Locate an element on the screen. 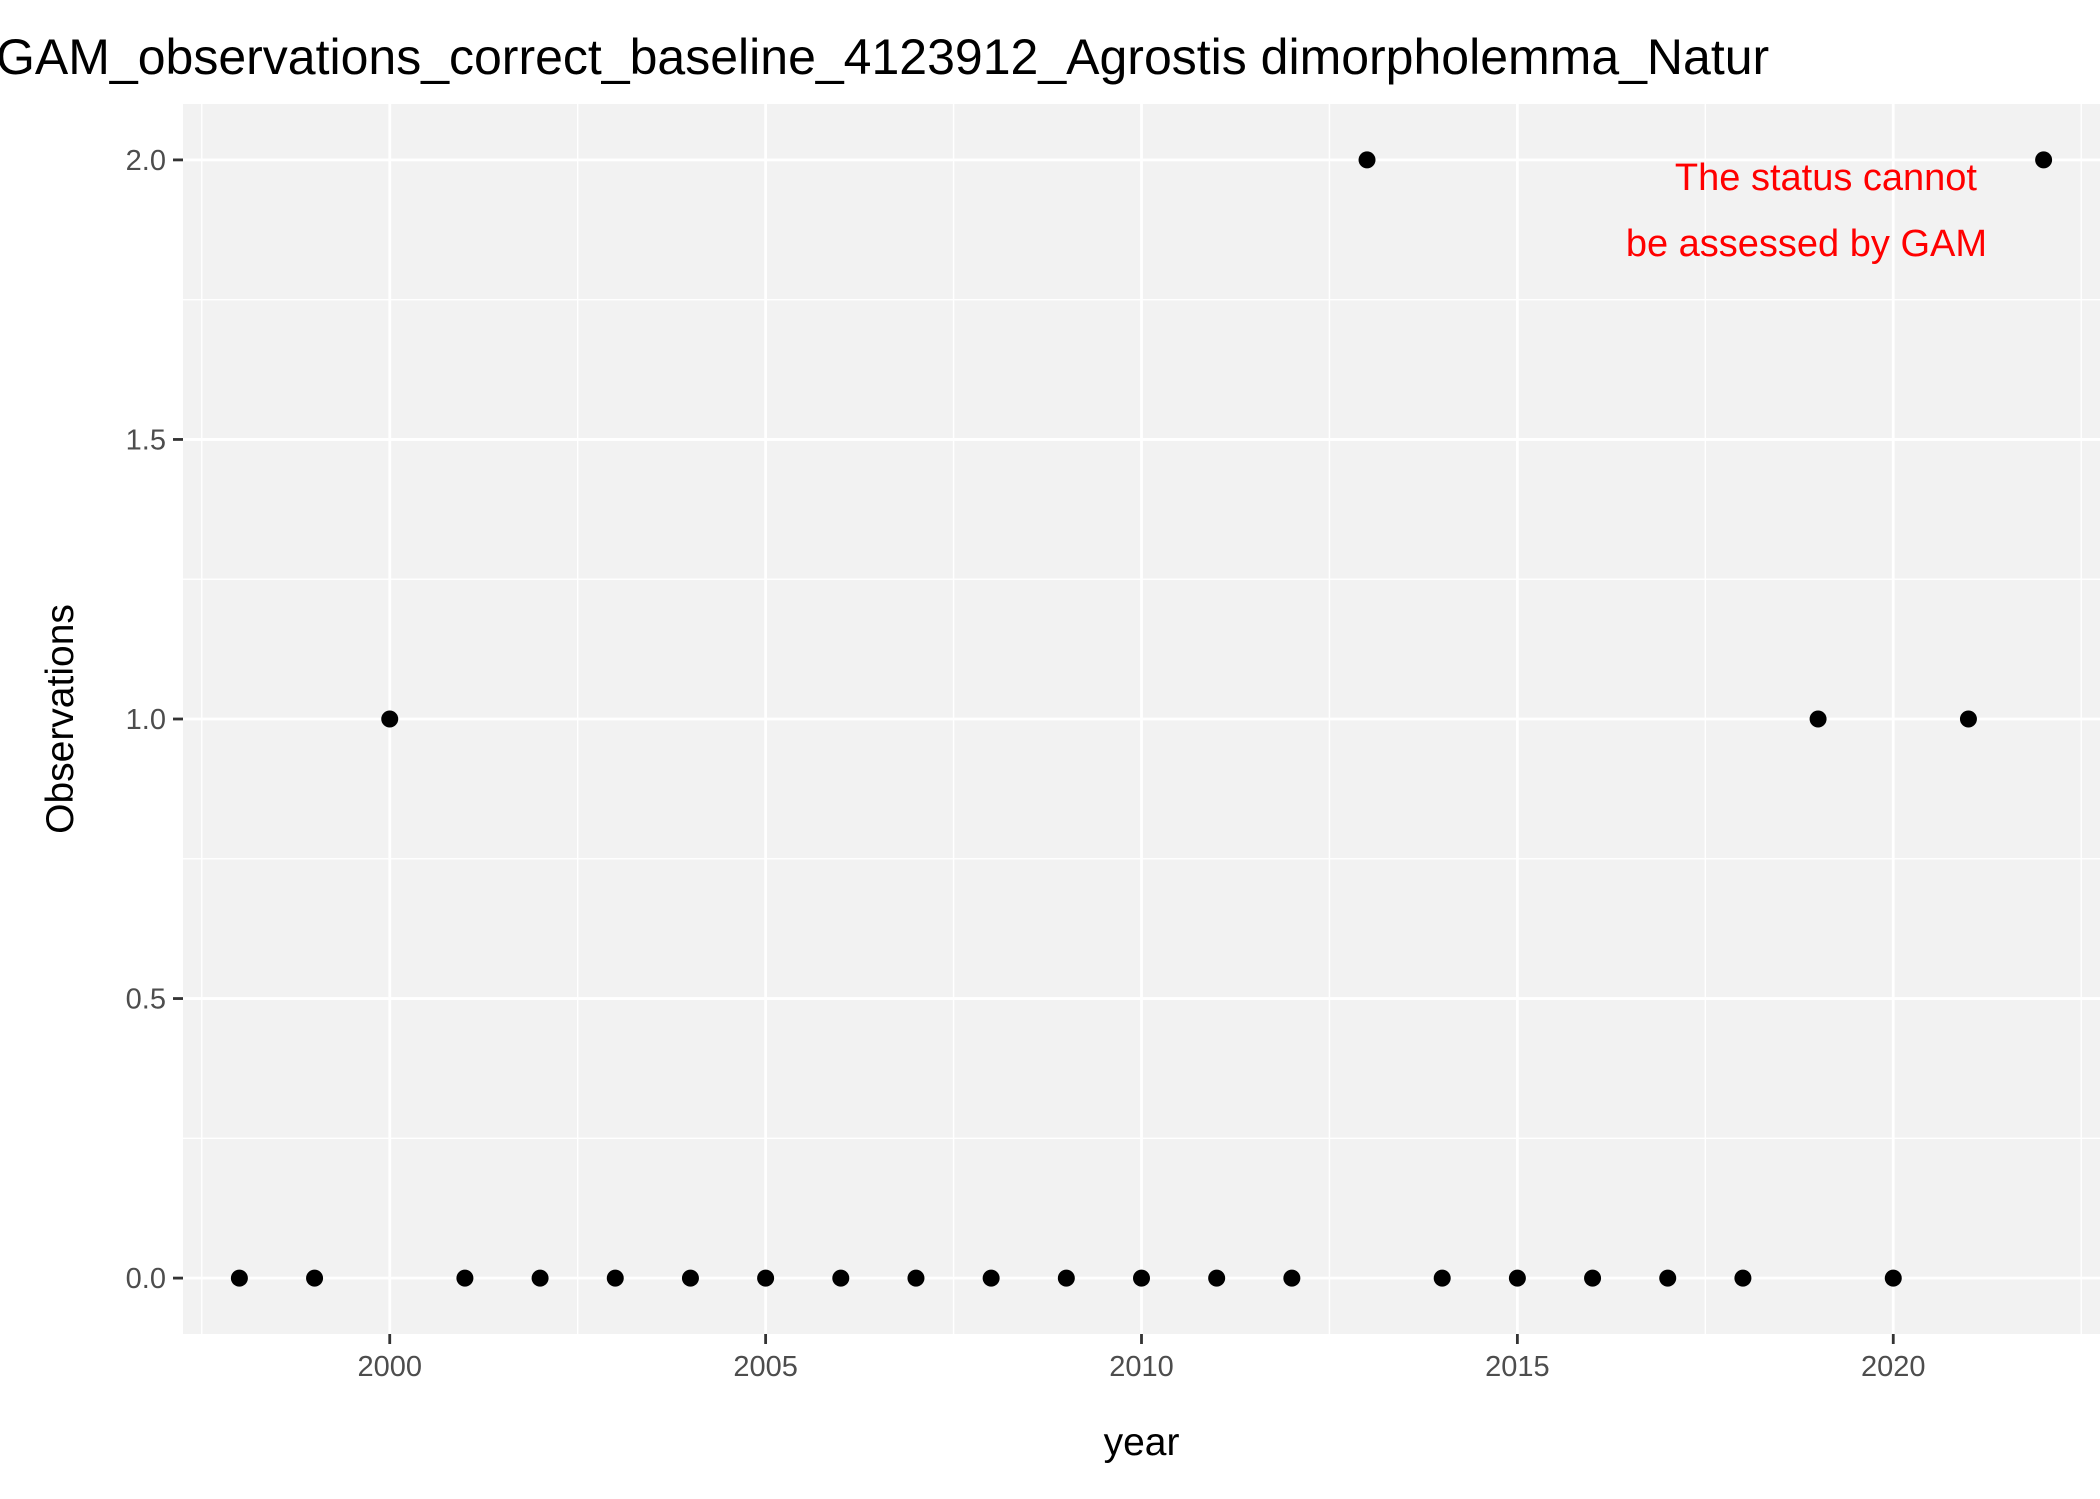 The image size is (2100, 1499). x-tick-label: 2005 is located at coordinates (765, 1367).